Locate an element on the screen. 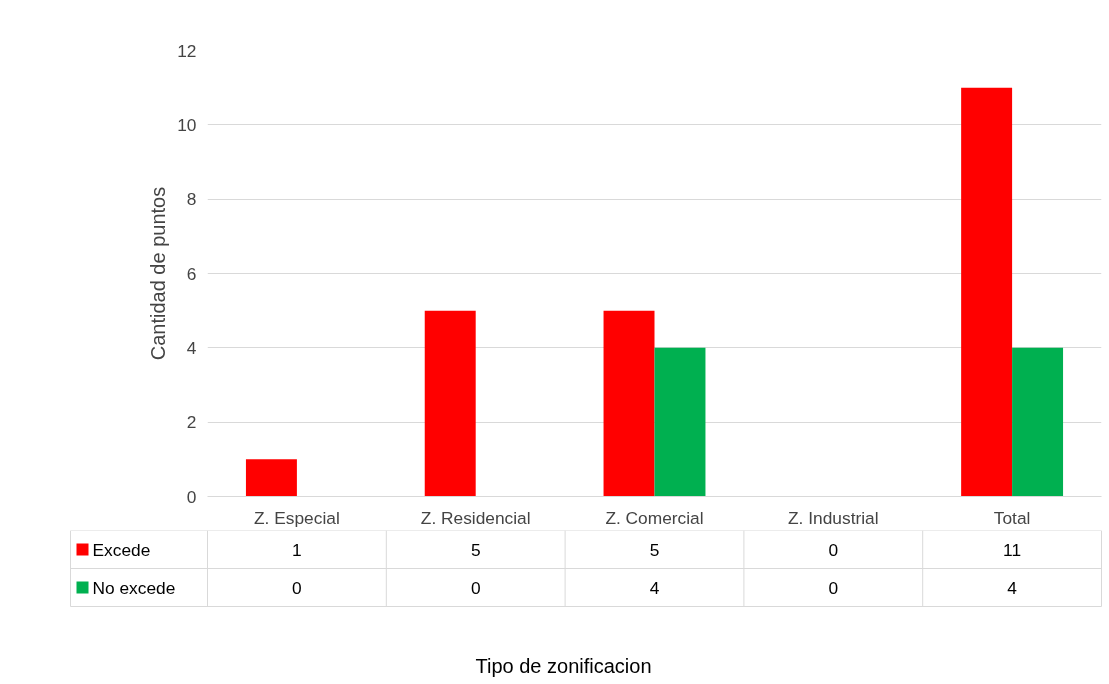 Image resolution: width=1109 pixels, height=684 pixels. y-tick-label: 8 is located at coordinates (191, 199).